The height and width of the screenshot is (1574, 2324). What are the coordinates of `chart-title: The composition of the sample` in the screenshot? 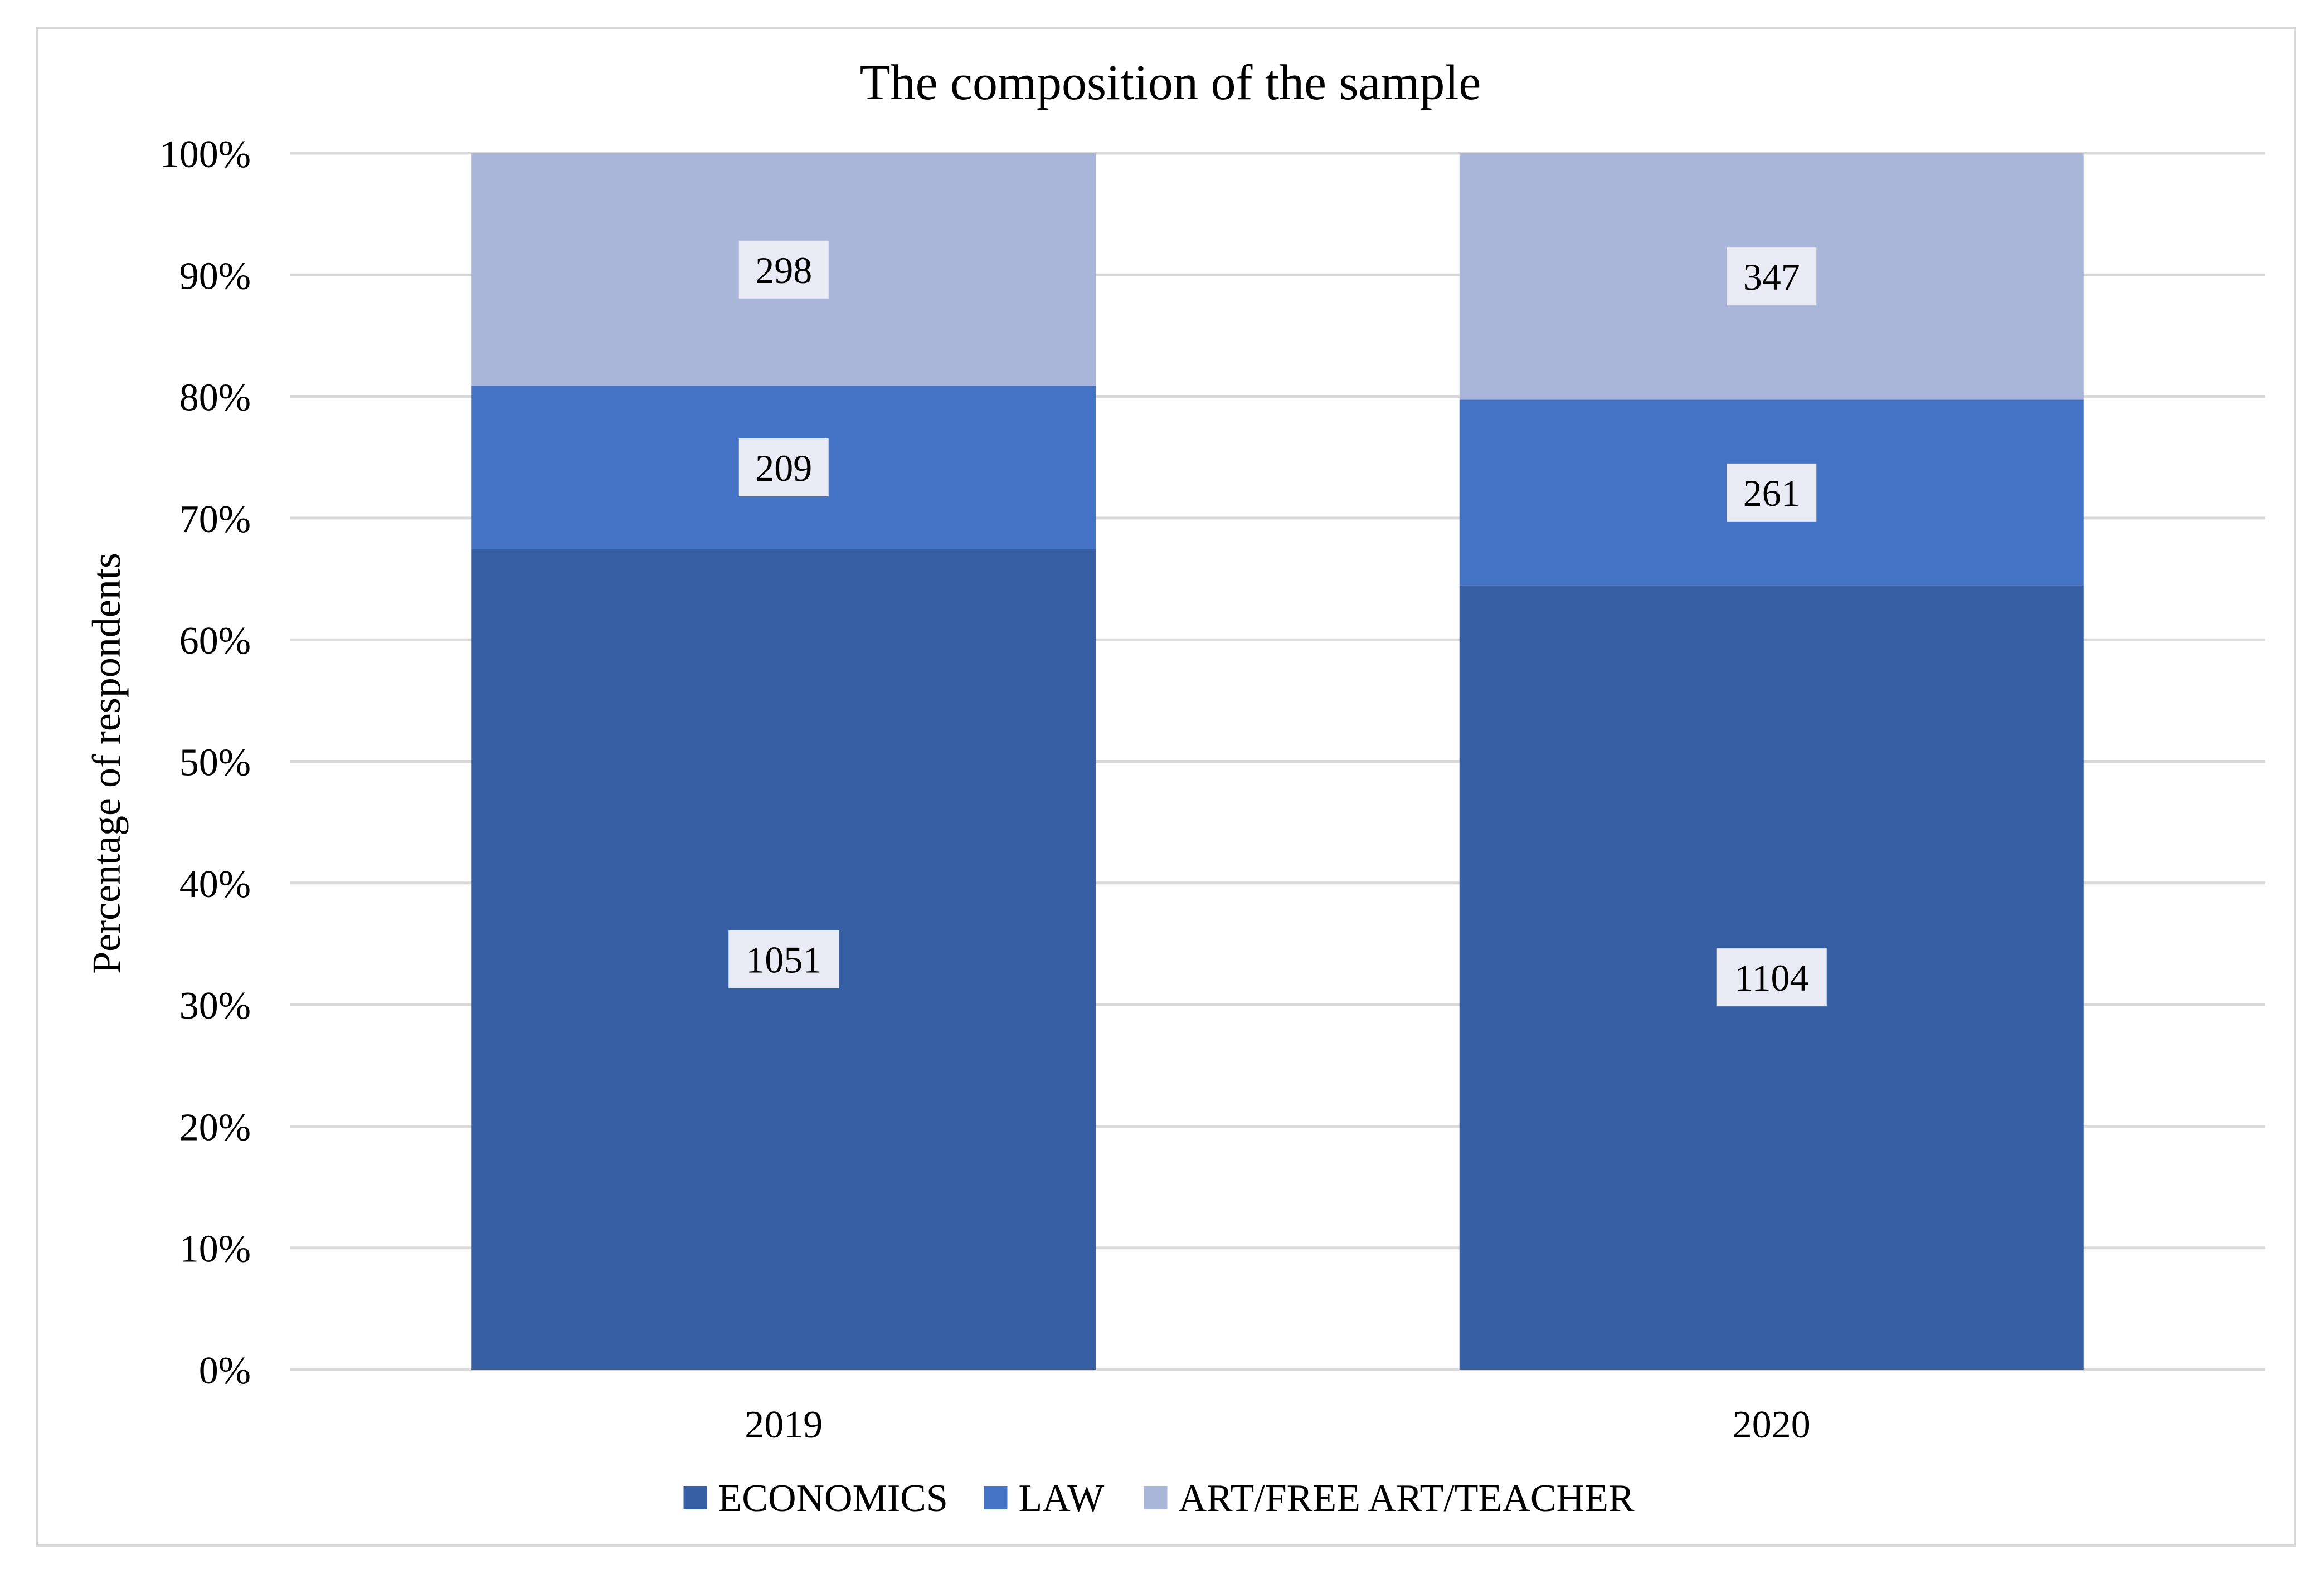 It's located at (1170, 82).